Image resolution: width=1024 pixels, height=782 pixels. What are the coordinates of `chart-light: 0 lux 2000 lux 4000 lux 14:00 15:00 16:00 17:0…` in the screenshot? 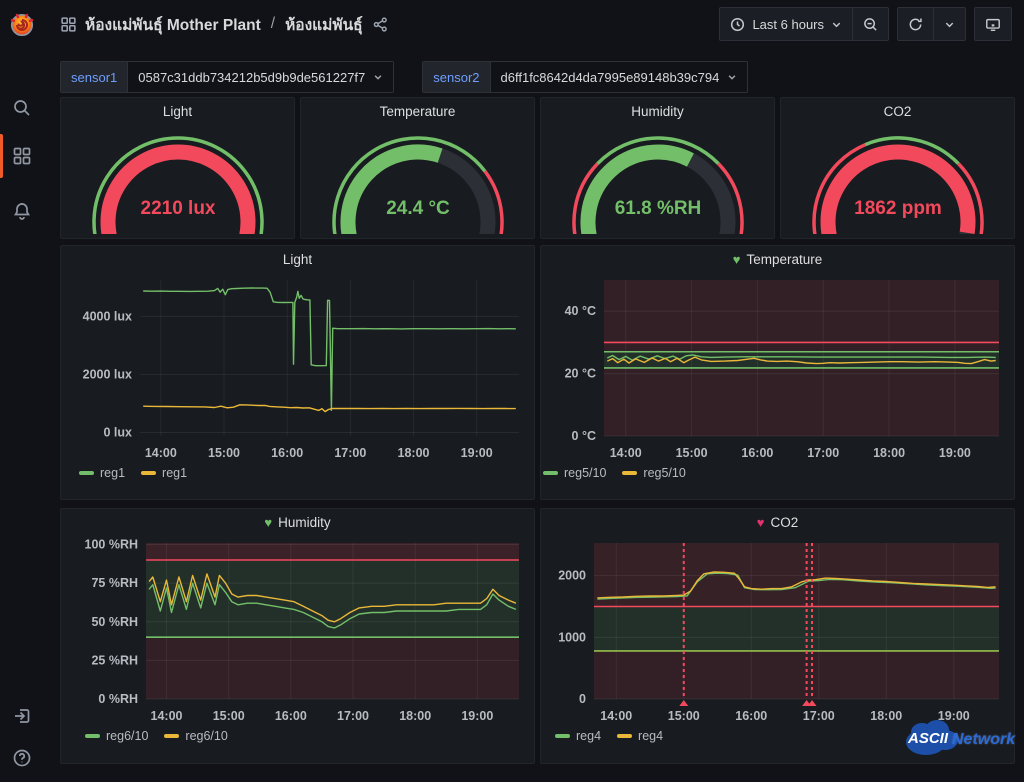 It's located at (297, 376).